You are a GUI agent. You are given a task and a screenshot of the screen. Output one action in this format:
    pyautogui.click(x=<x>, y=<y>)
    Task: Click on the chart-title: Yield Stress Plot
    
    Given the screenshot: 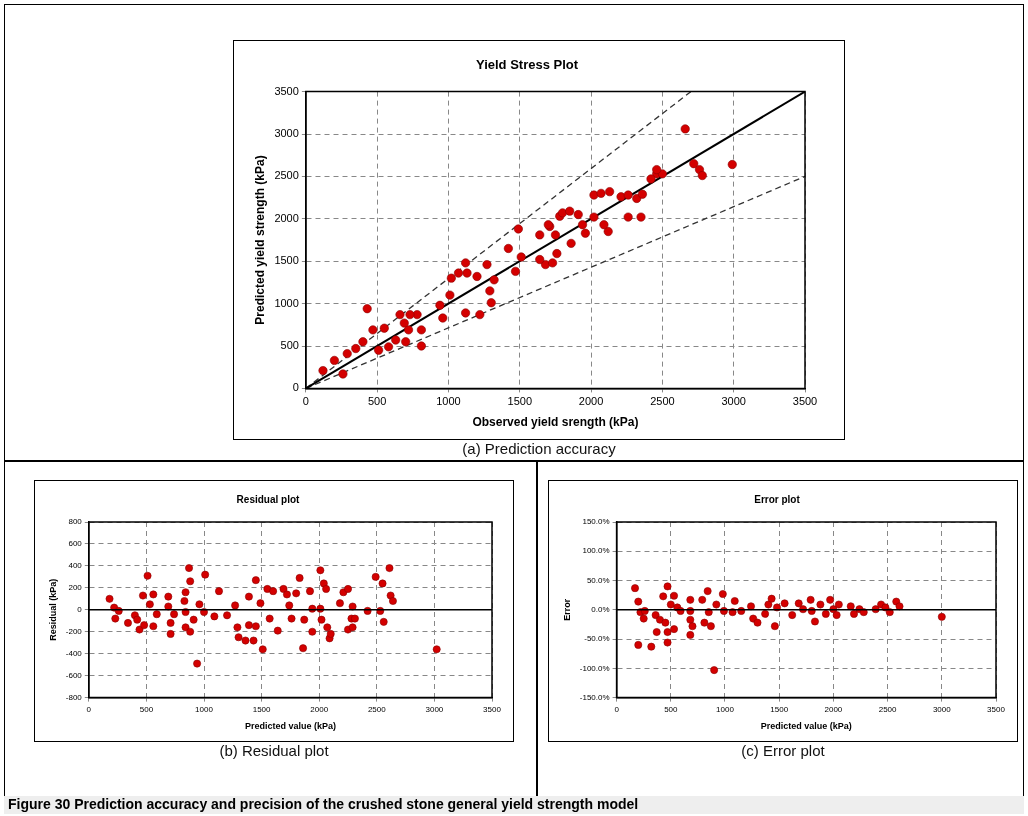 What is the action you would take?
    pyautogui.click(x=527, y=65)
    